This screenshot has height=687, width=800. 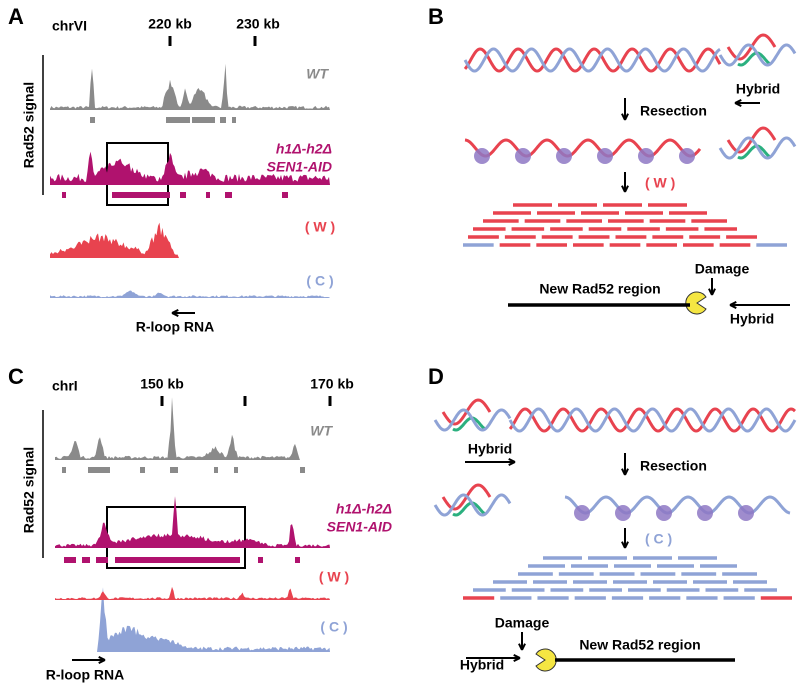 What do you see at coordinates (658, 539) in the screenshot?
I see `strand-label: ( C )` at bounding box center [658, 539].